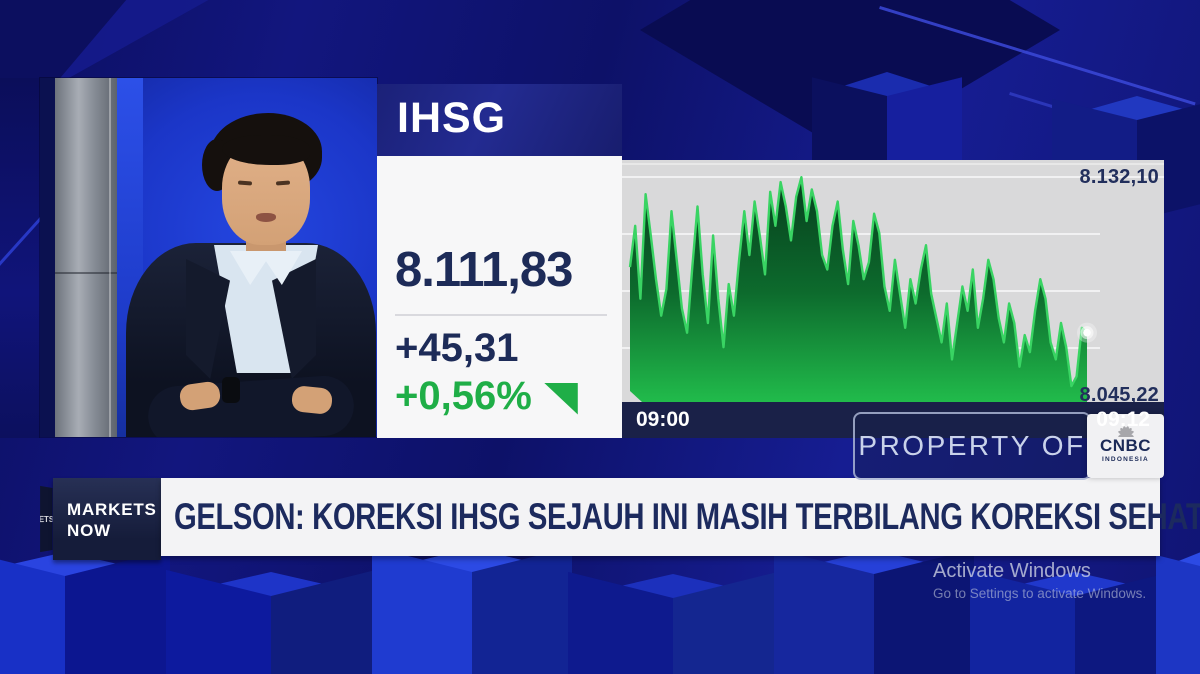 This screenshot has width=1200, height=674. What do you see at coordinates (266, 190) in the screenshot?
I see `speaker-face` at bounding box center [266, 190].